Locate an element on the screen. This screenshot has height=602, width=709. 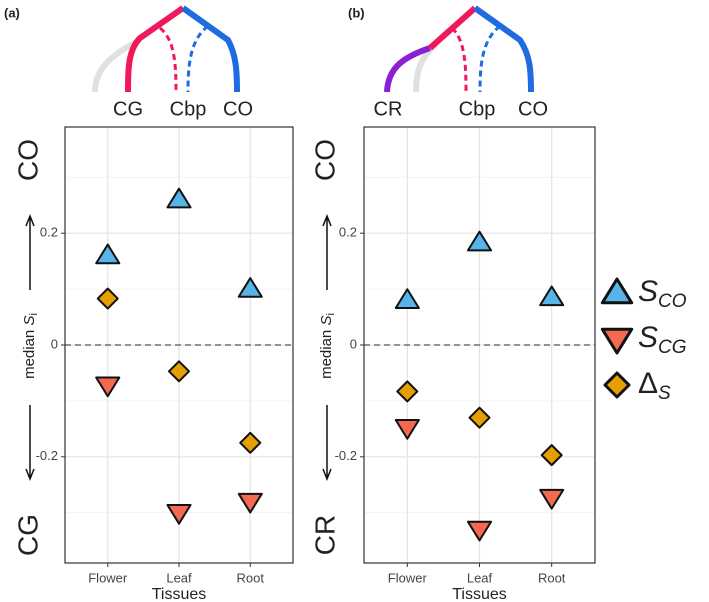
bottom-label: CR is located at coordinates (324, 535).